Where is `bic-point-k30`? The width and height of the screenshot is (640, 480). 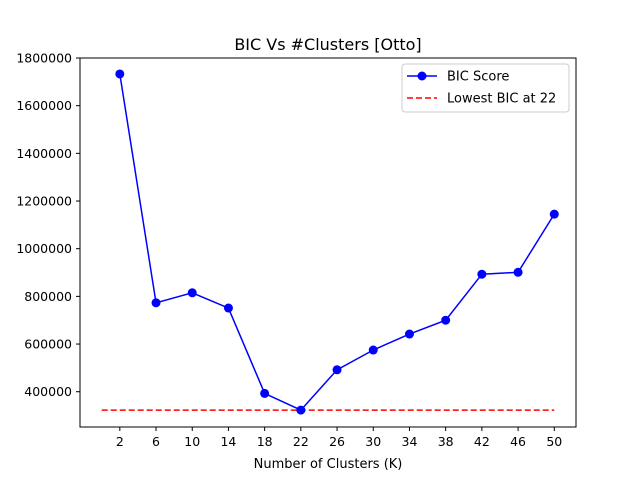 bic-point-k30 is located at coordinates (373, 350).